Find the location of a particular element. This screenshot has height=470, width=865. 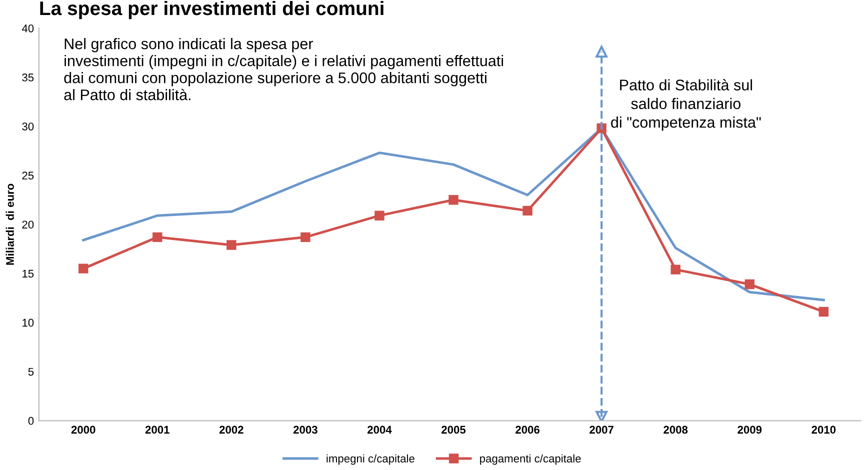

x-tick-label: 2000 is located at coordinates (83, 430).